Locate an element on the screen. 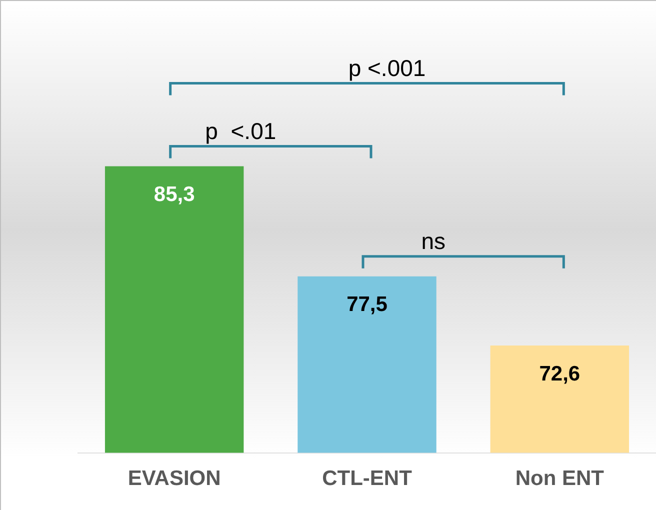 The width and height of the screenshot is (656, 510). x-tick-label: CTL-ENT is located at coordinates (367, 478).